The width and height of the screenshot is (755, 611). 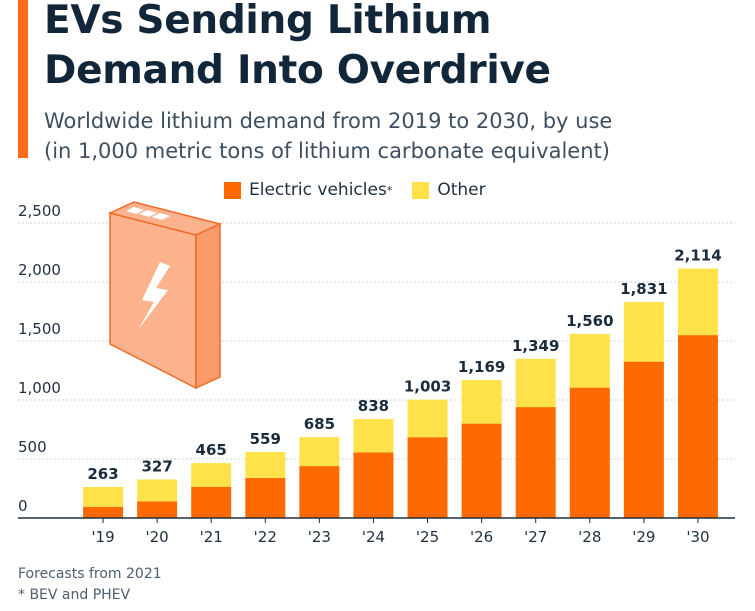 What do you see at coordinates (589, 537) in the screenshot?
I see `x-tick-label-9: '28` at bounding box center [589, 537].